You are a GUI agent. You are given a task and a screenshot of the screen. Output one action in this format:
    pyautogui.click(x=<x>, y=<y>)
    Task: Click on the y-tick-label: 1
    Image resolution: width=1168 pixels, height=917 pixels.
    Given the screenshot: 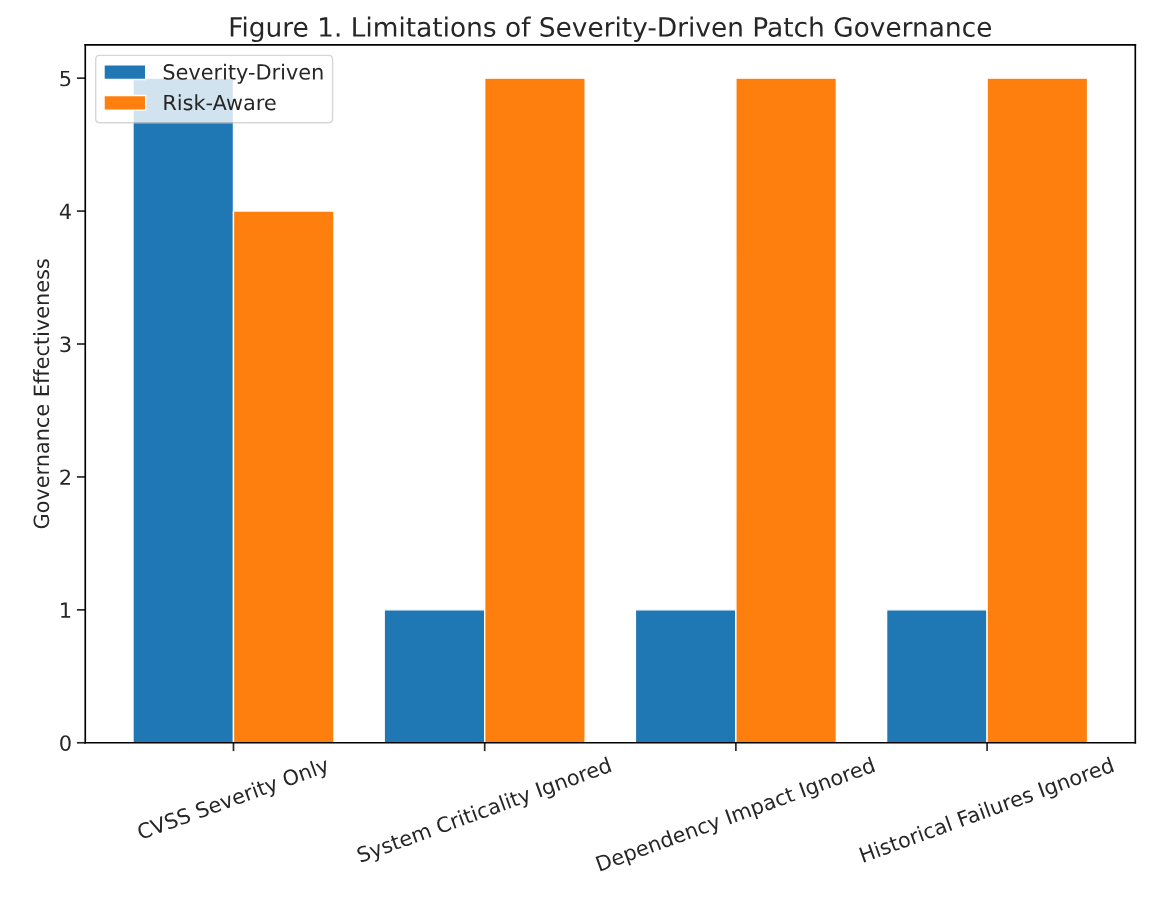 What is the action you would take?
    pyautogui.click(x=66, y=610)
    